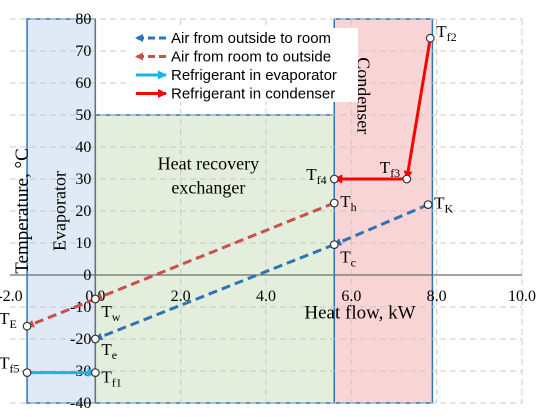 The image size is (550, 417). What do you see at coordinates (22, 211) in the screenshot?
I see `y-axis-title: Temperature, °C` at bounding box center [22, 211].